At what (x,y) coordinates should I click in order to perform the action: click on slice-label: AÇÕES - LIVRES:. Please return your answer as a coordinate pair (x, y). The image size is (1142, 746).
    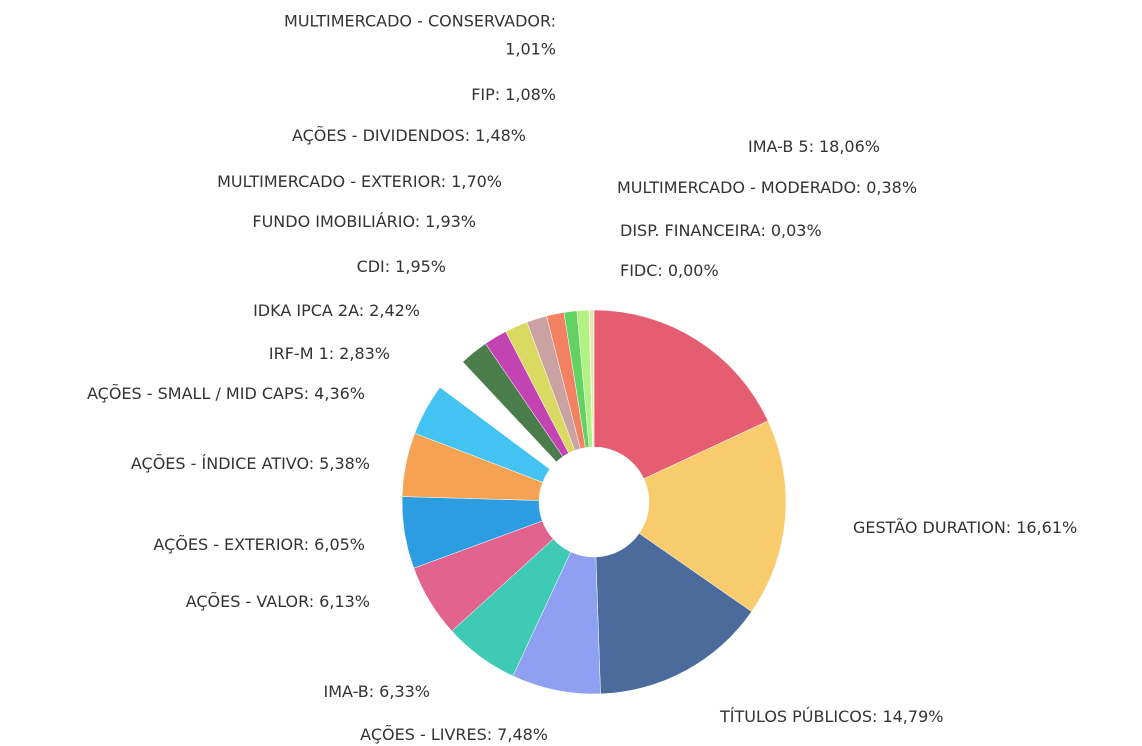
    Looking at the image, I should click on (426, 734).